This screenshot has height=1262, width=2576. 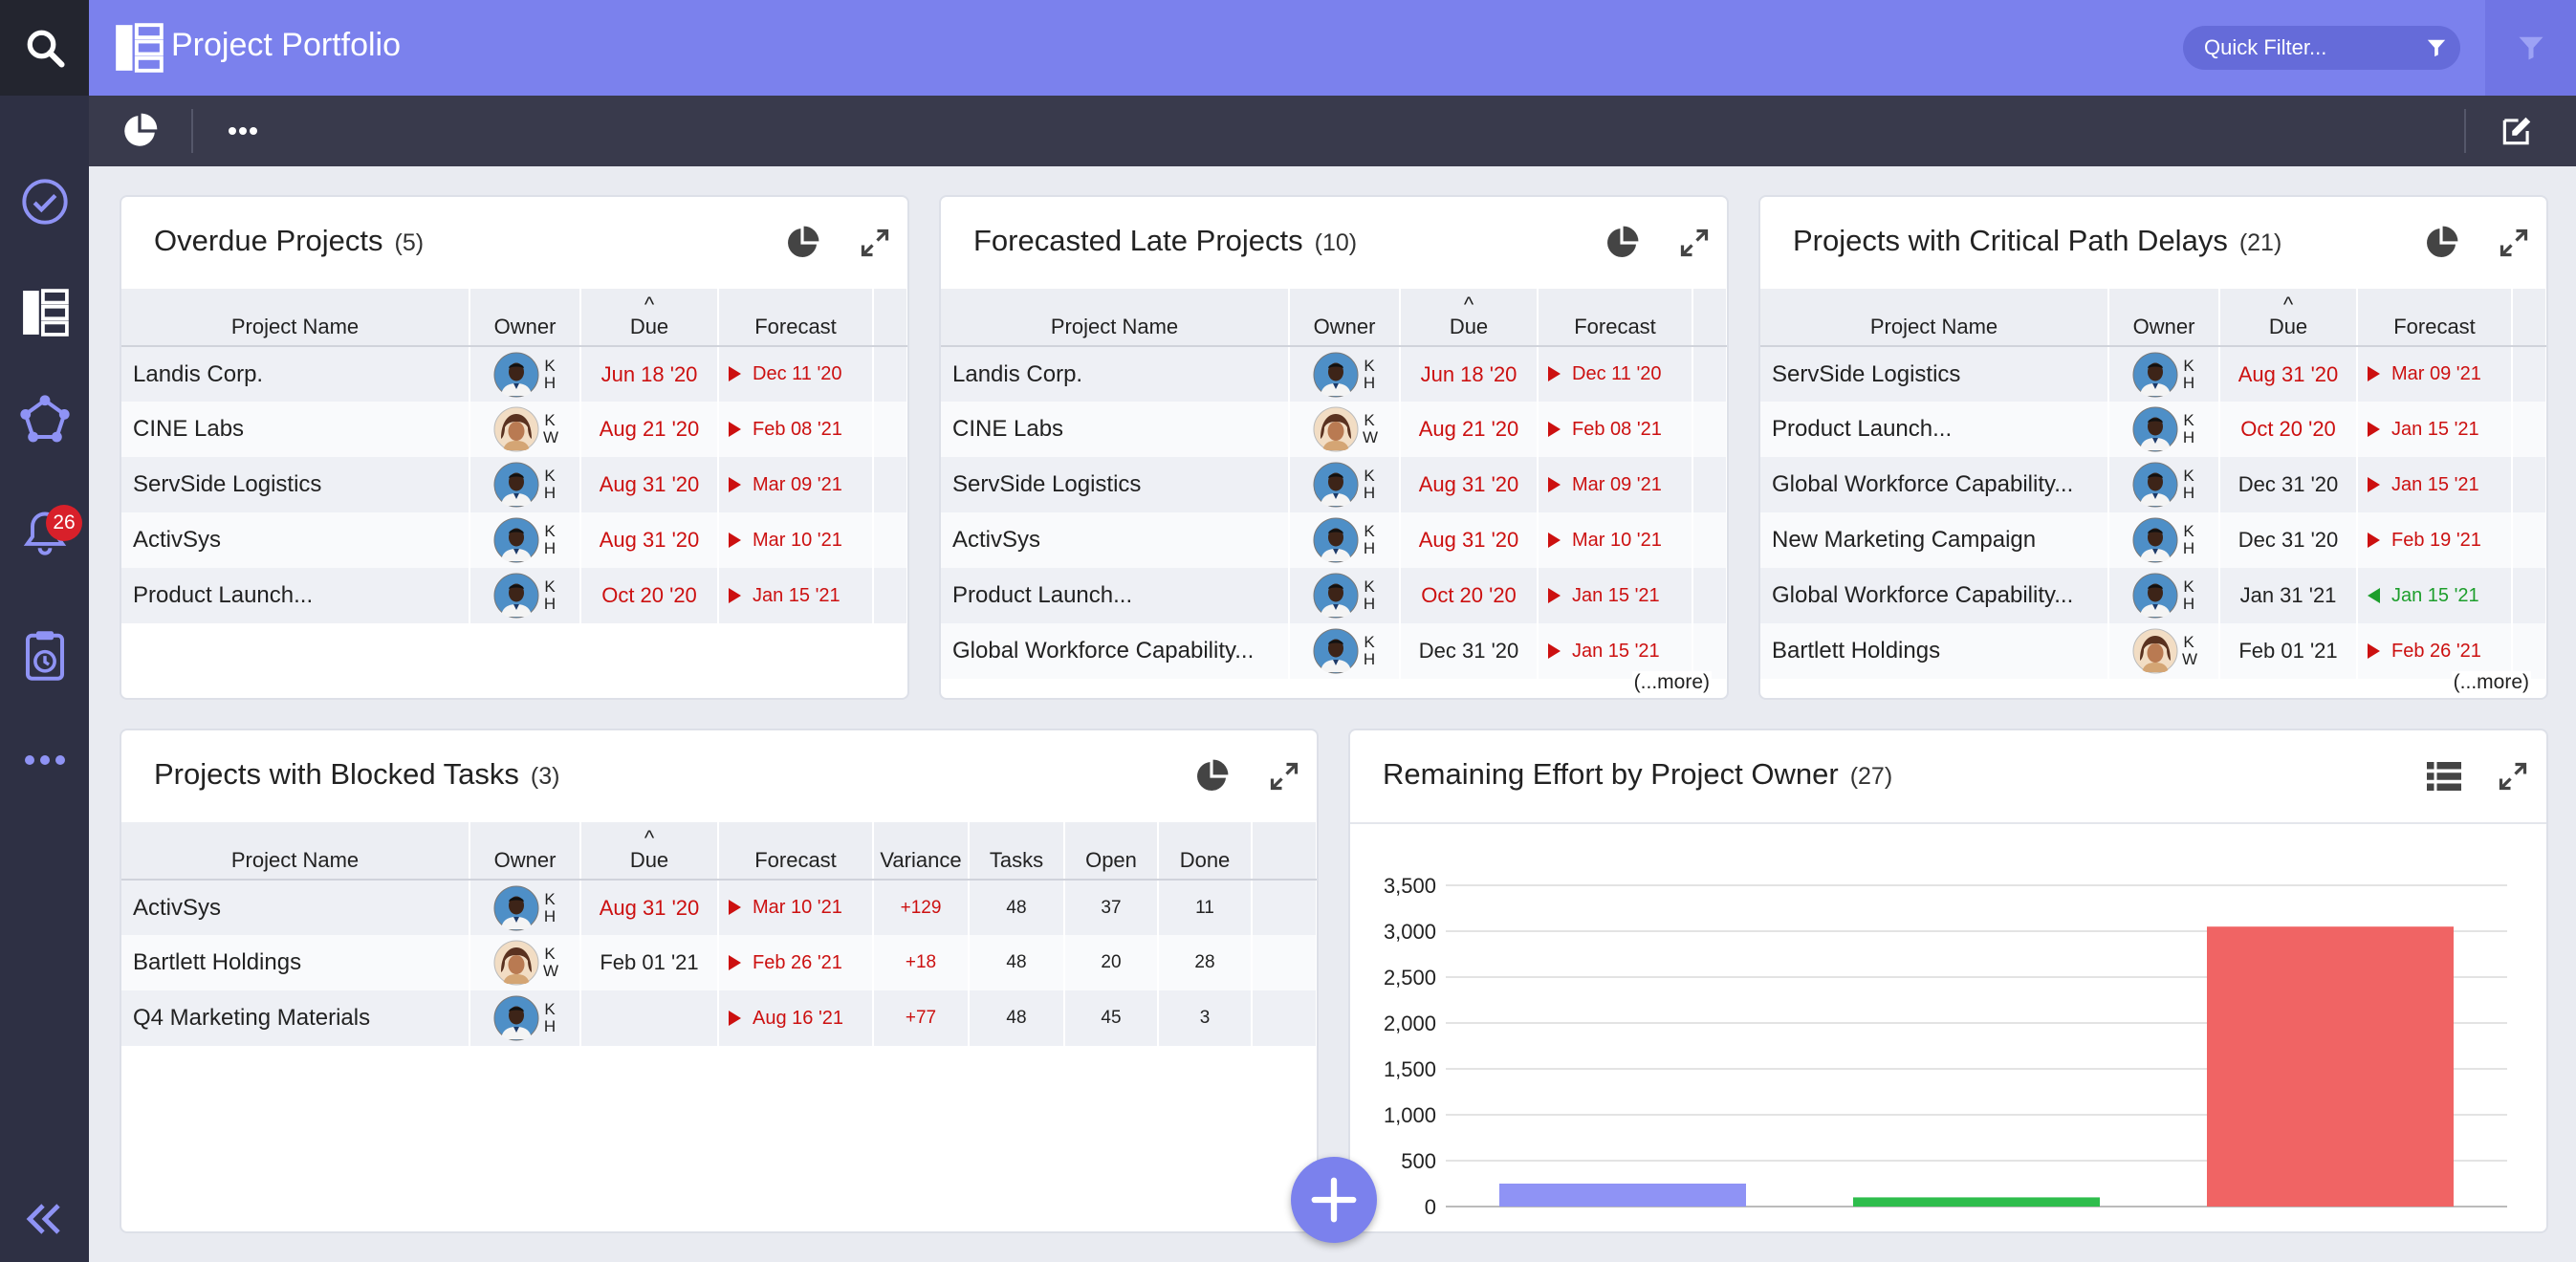 What do you see at coordinates (1205, 851) in the screenshot?
I see `column-header-done: Done` at bounding box center [1205, 851].